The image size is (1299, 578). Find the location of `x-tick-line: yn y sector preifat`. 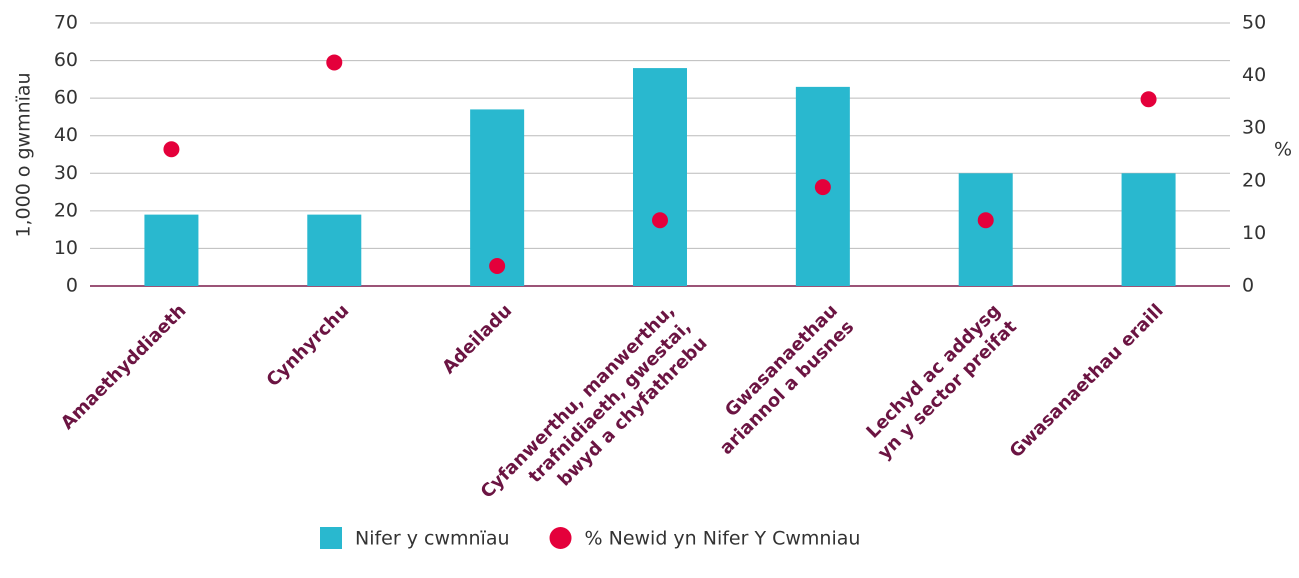

x-tick-line: yn y sector preifat is located at coordinates (948, 390).